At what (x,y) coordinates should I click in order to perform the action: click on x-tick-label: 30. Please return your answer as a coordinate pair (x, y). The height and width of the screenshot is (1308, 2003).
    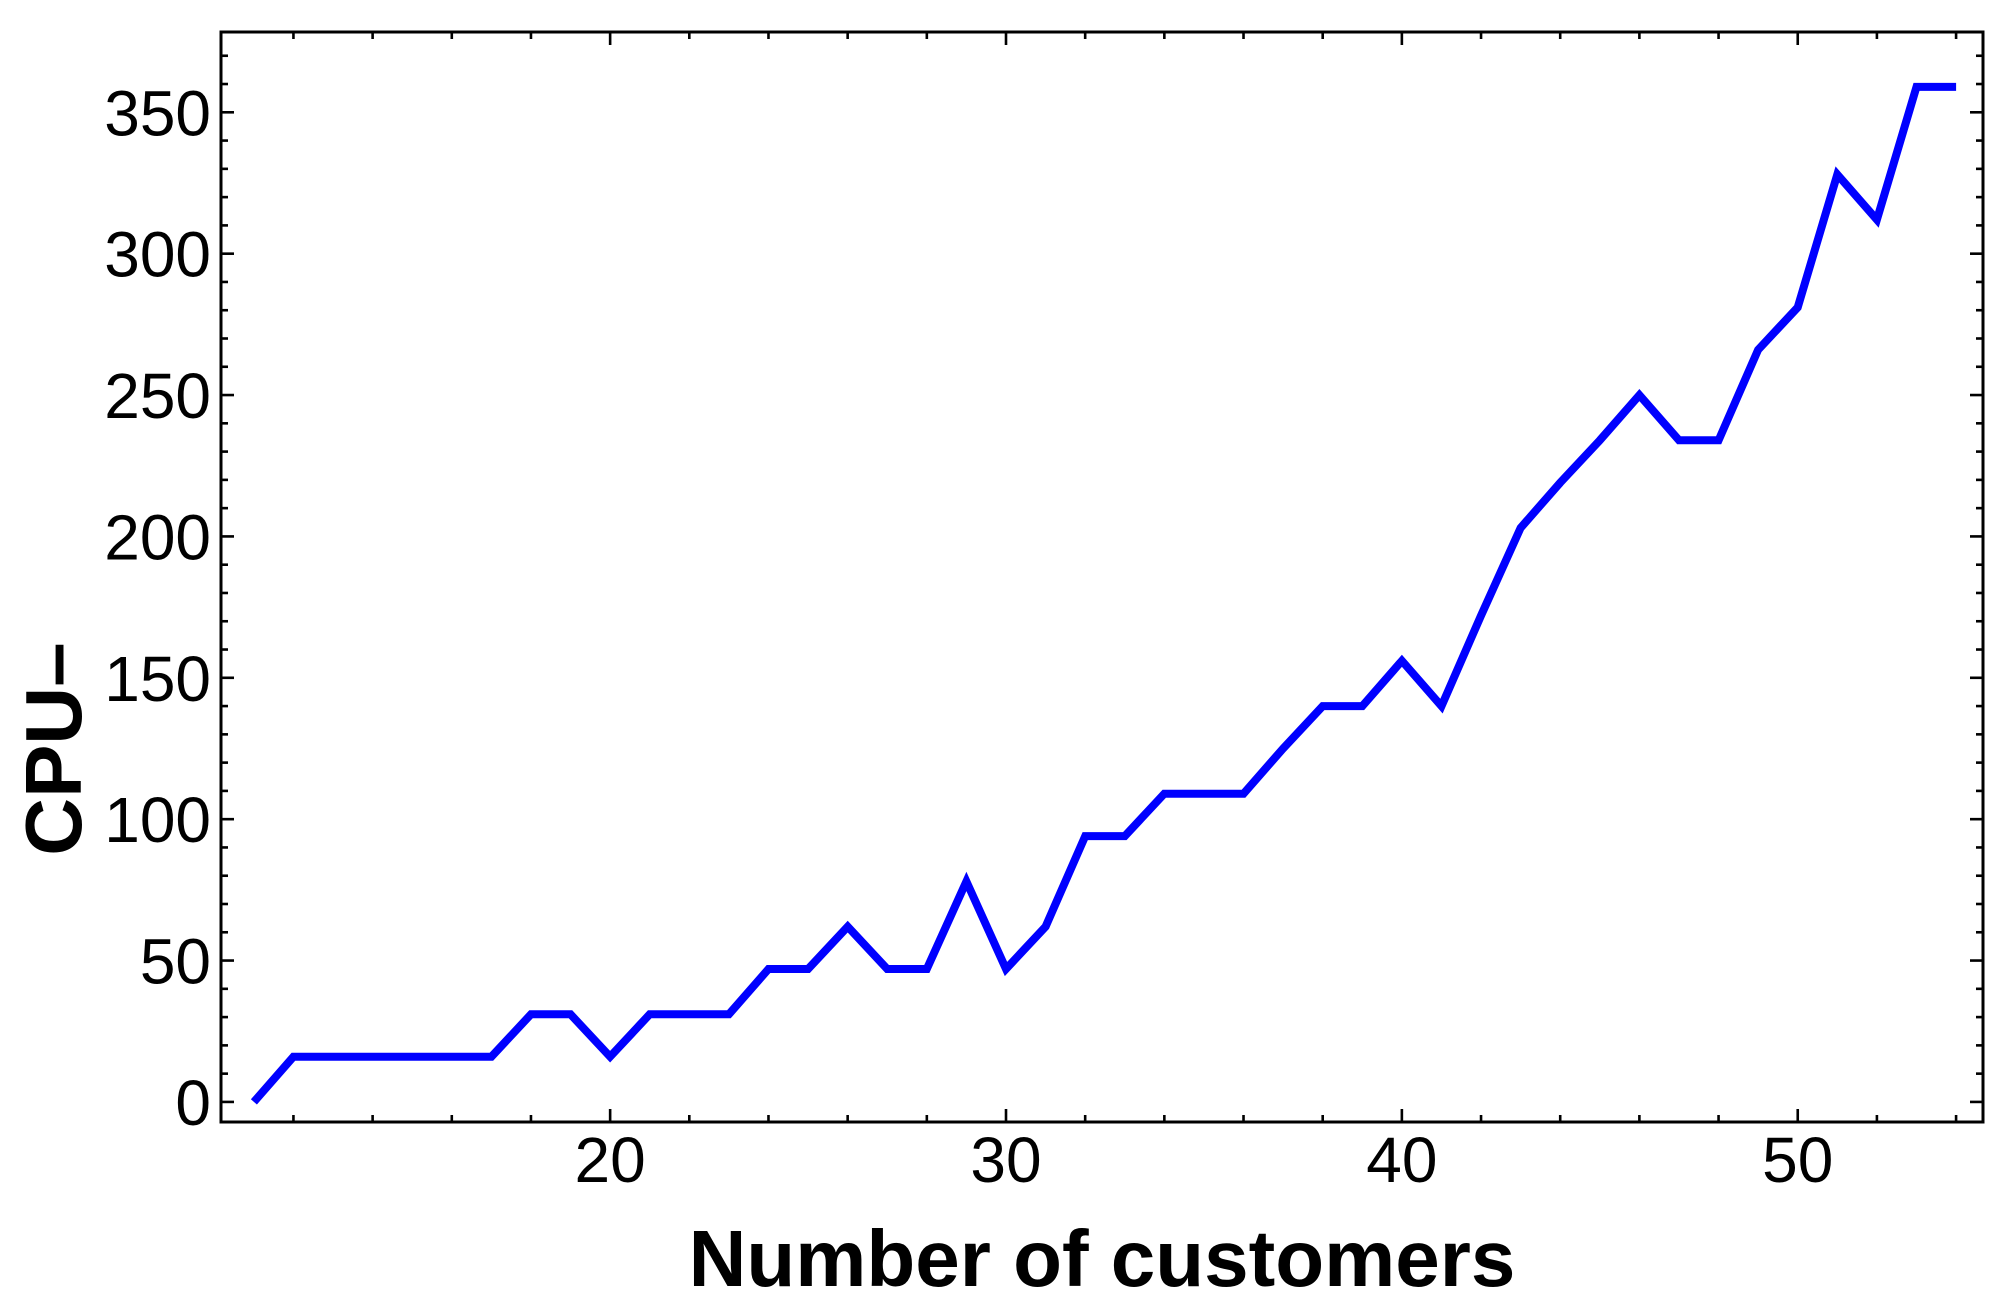
    Looking at the image, I should click on (1005, 1160).